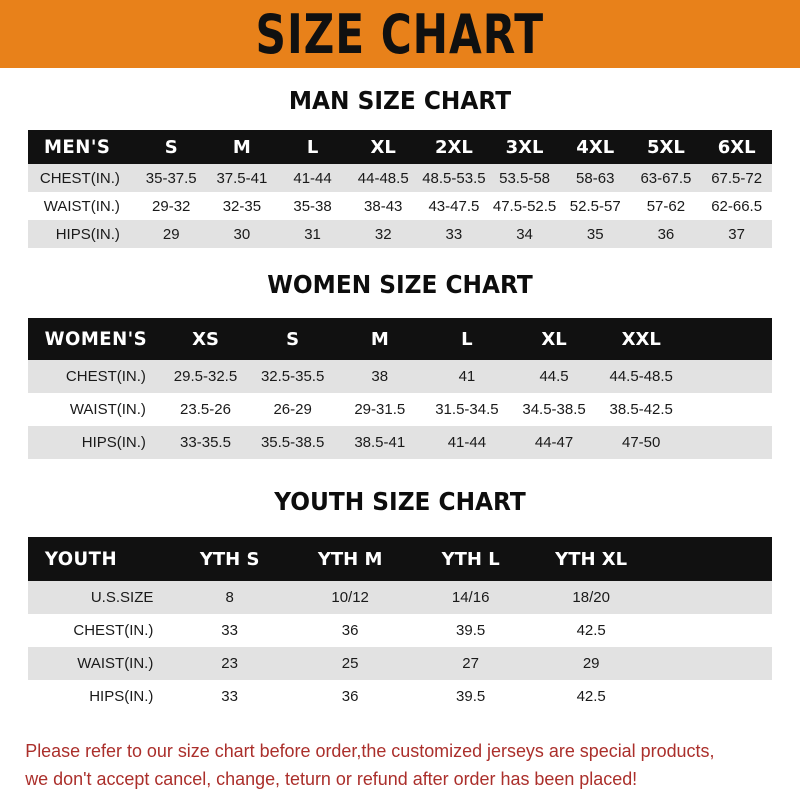  What do you see at coordinates (470, 559) in the screenshot?
I see `youth-size-header-yth-l: YTH L` at bounding box center [470, 559].